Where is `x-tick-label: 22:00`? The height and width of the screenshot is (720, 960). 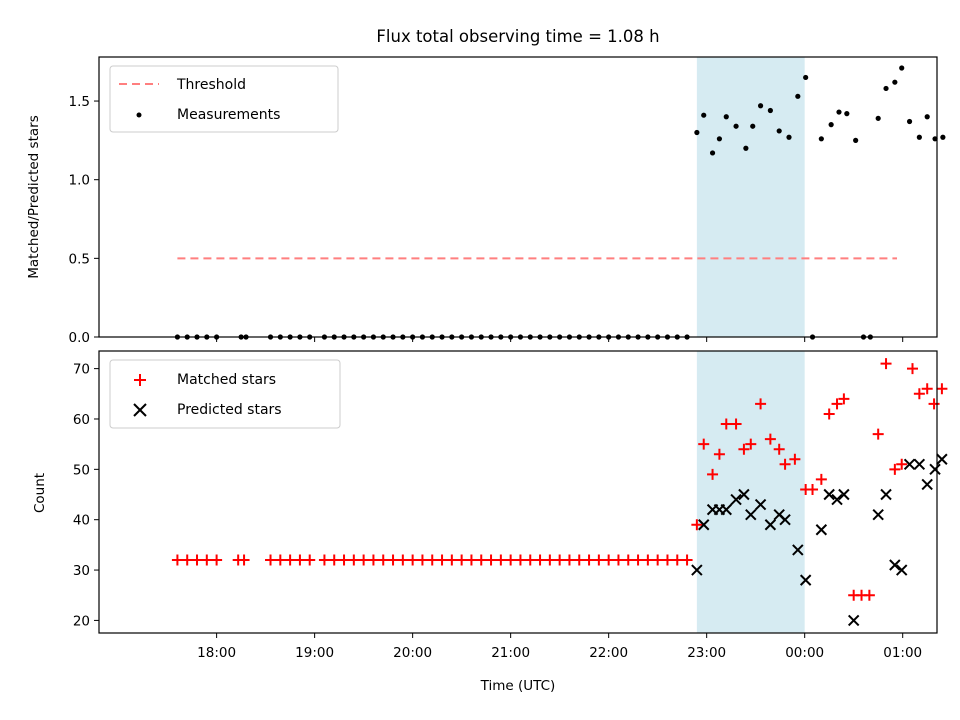 x-tick-label: 22:00 is located at coordinates (608, 653).